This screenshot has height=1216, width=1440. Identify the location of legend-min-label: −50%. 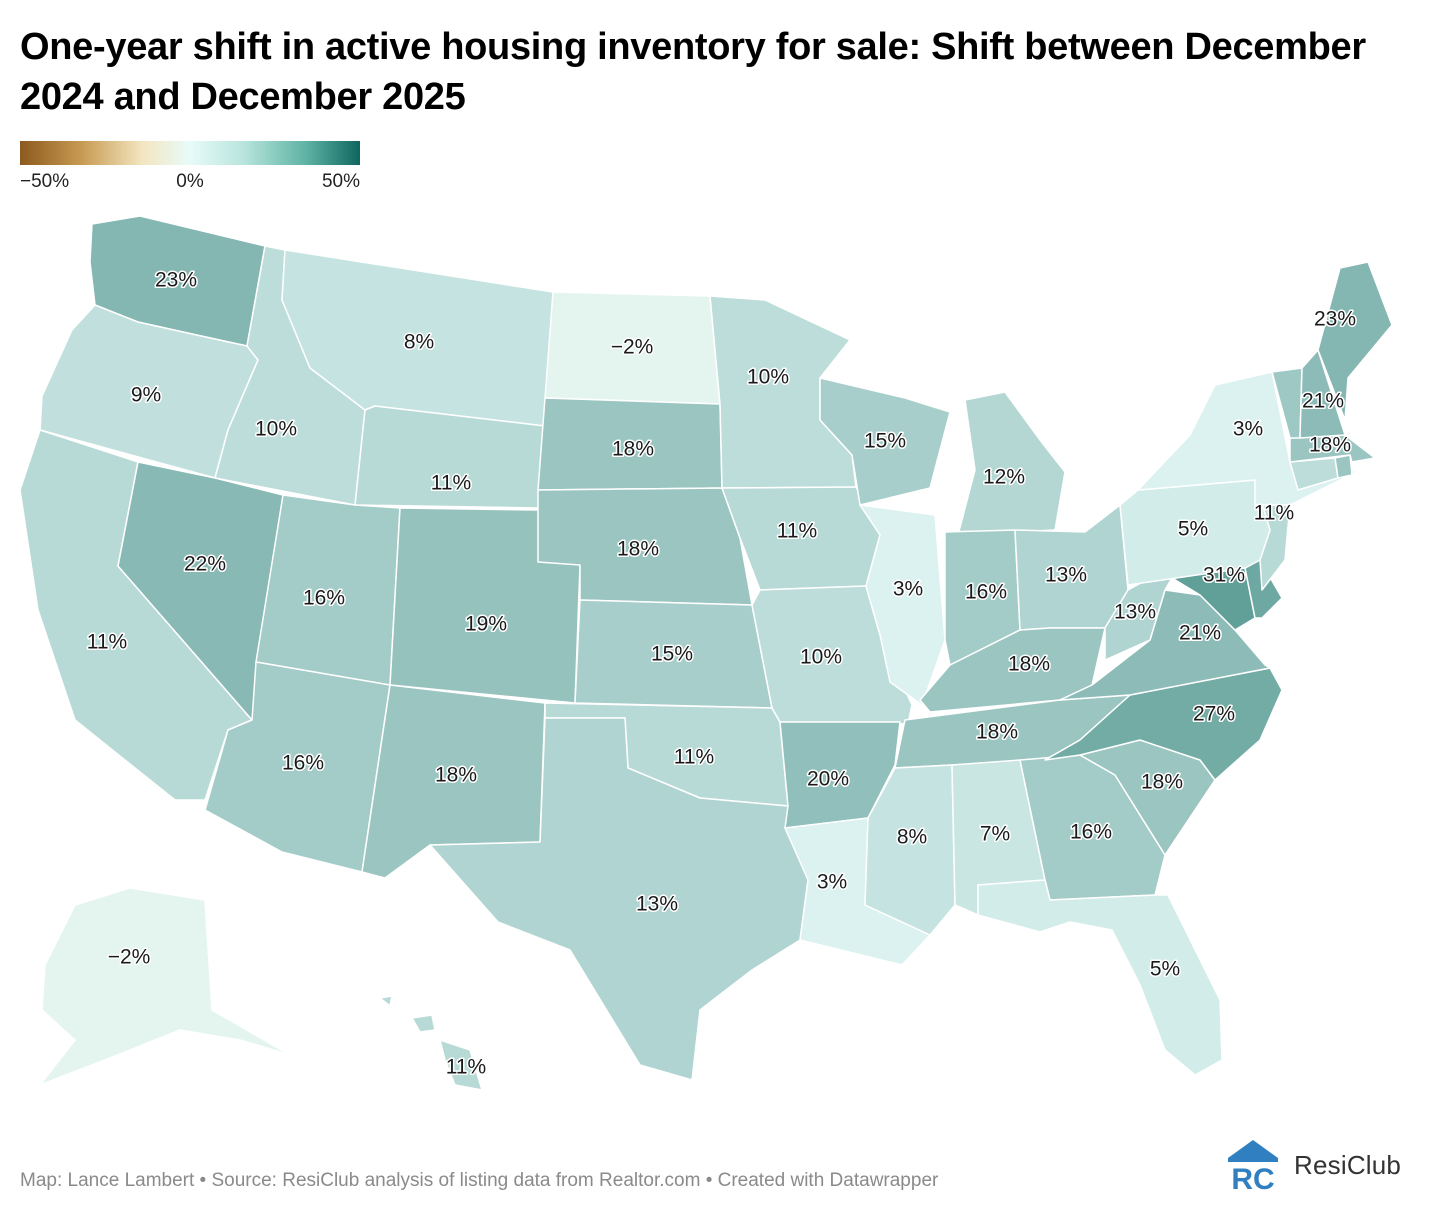
(45, 181).